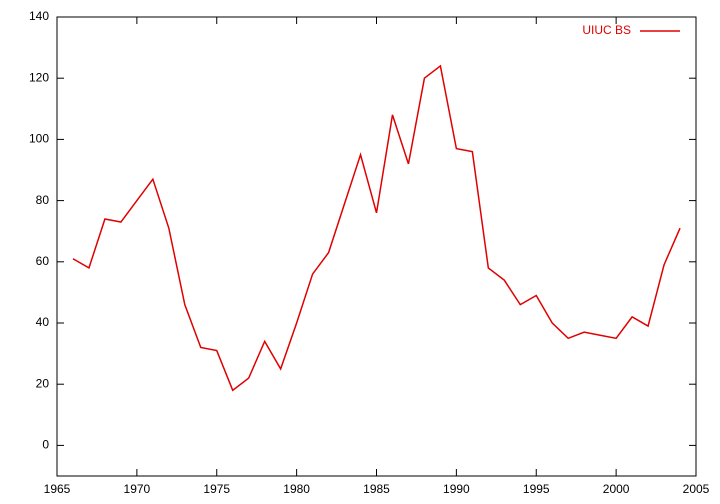 The image size is (720, 504). Describe the element at coordinates (456, 489) in the screenshot. I see `x-tick-label: 1990` at that location.